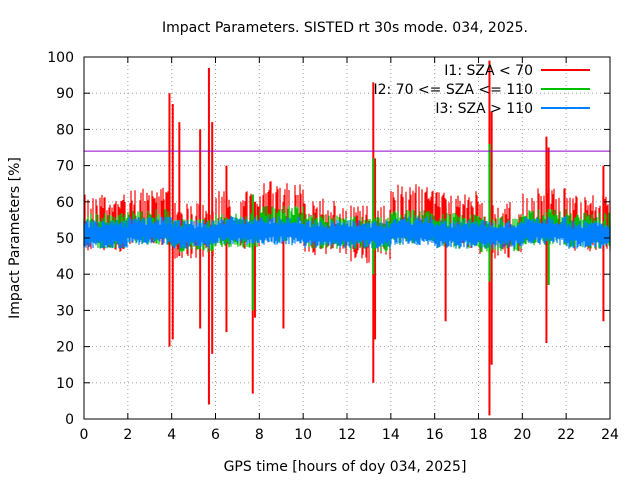 The width and height of the screenshot is (640, 480). What do you see at coordinates (65, 239) in the screenshot?
I see `y-tick-label: 50` at bounding box center [65, 239].